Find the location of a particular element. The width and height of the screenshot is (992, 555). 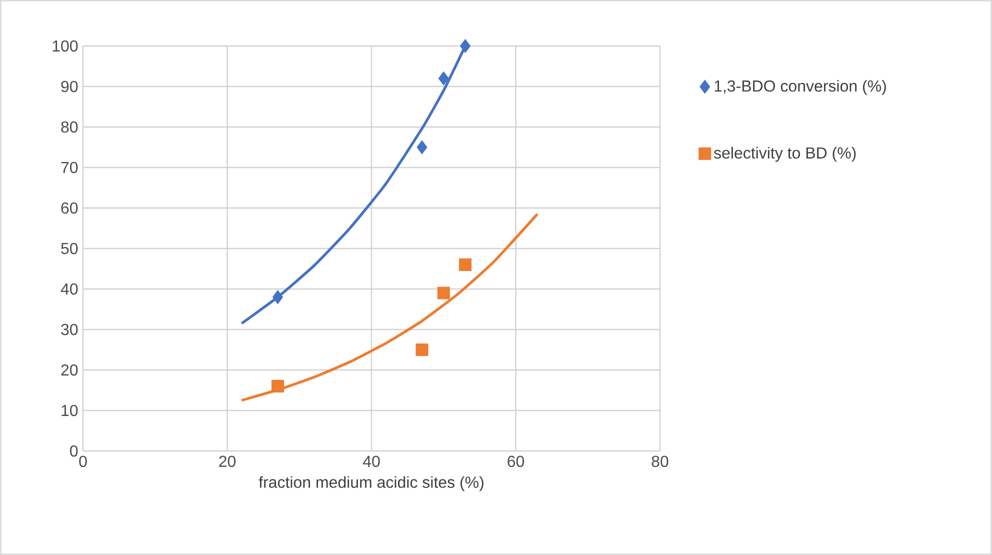

y-tick-label: 0 is located at coordinates (74, 451).